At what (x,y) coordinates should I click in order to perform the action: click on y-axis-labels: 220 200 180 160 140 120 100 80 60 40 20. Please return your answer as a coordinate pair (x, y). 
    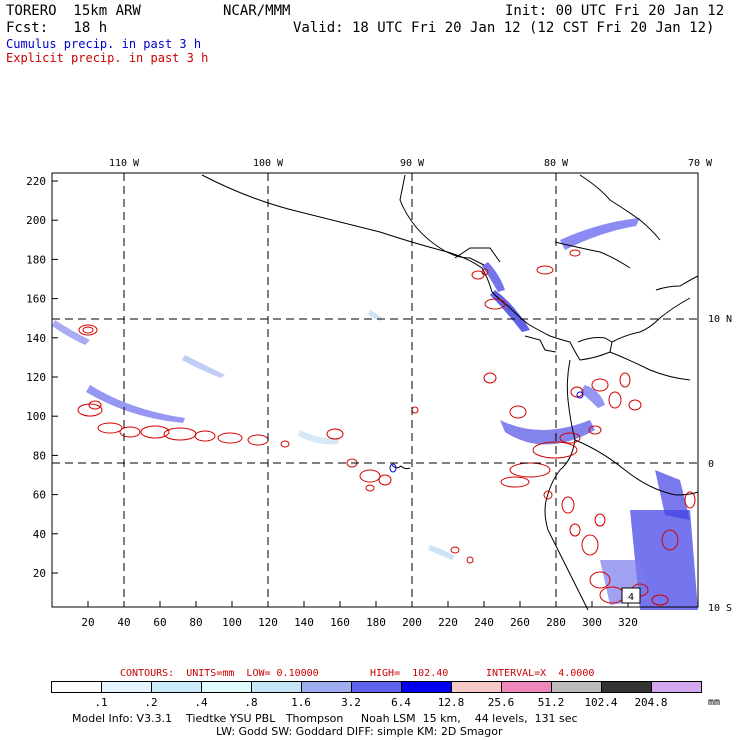
    Looking at the image, I should click on (36, 377).